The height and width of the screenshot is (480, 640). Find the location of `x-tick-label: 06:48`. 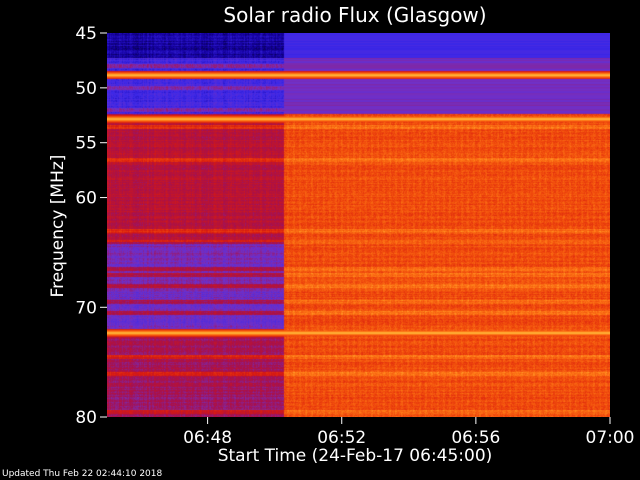

x-tick-label: 06:48 is located at coordinates (207, 438).